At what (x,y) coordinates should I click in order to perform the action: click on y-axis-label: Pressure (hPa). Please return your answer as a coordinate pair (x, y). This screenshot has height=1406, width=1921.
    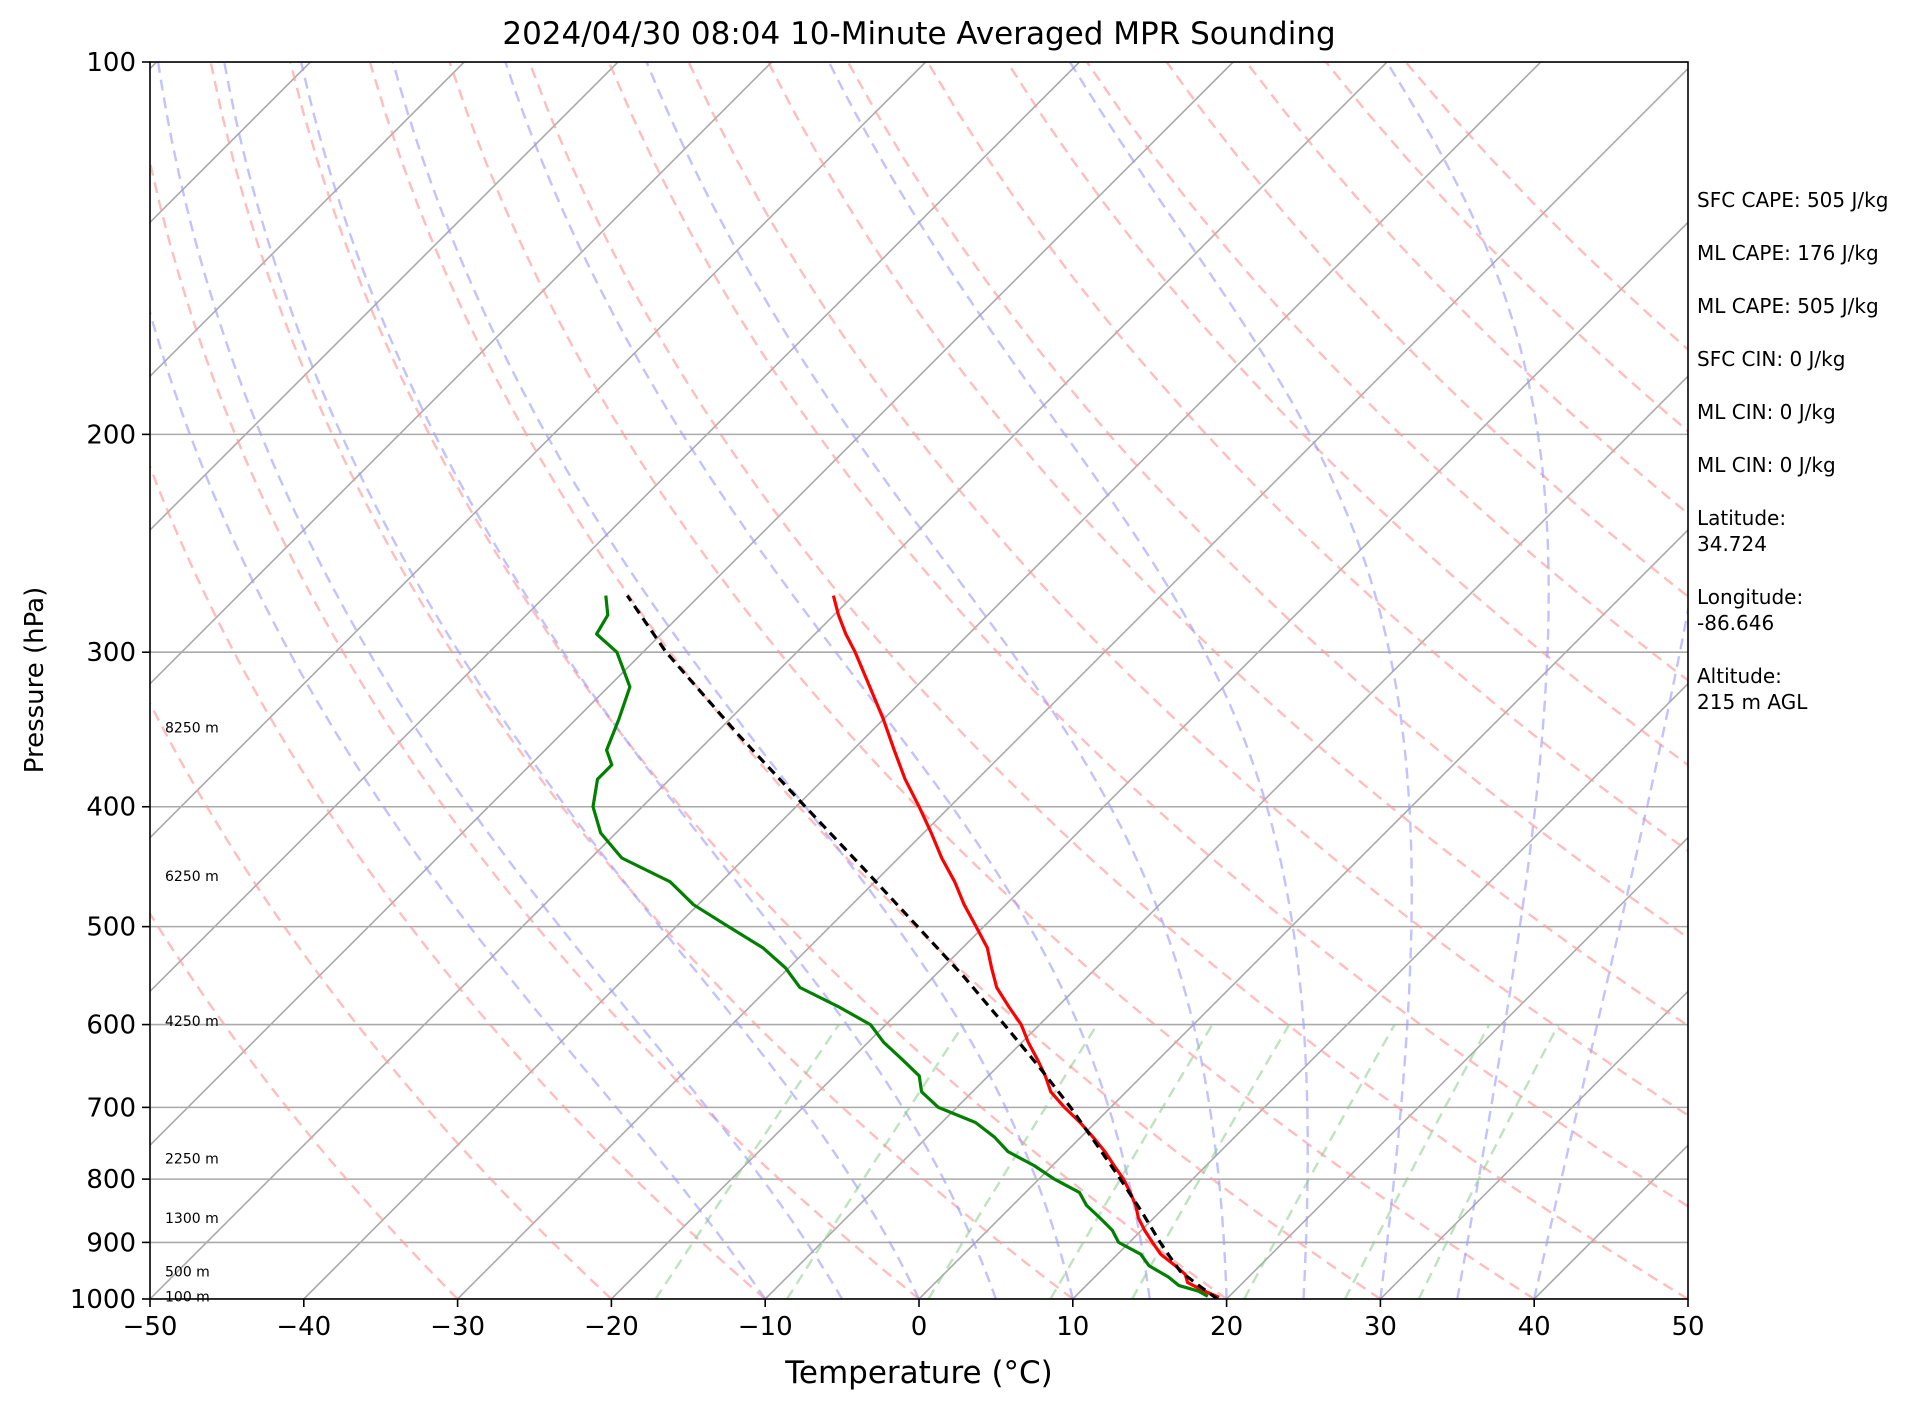
    Looking at the image, I should click on (35, 680).